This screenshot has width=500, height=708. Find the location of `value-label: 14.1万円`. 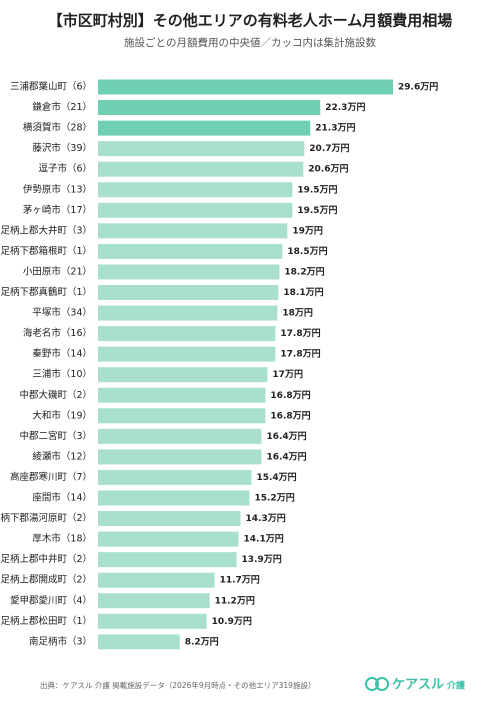

value-label: 14.1万円 is located at coordinates (264, 539).